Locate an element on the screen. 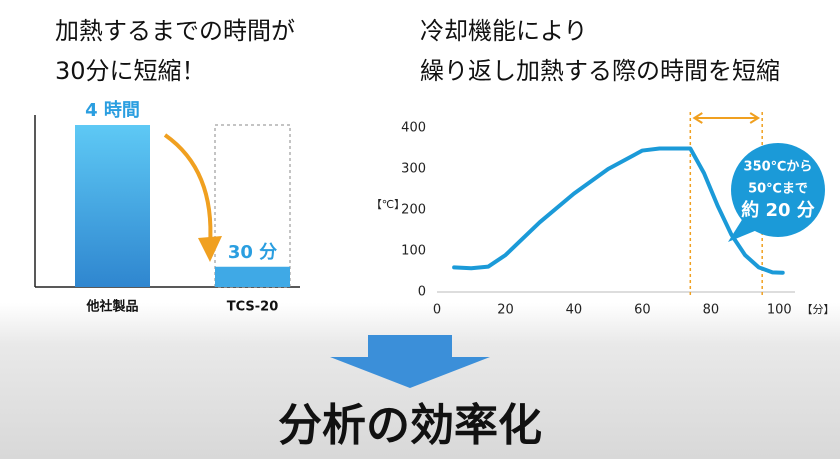 Image resolution: width=840 pixels, height=459 pixels. annotation: 50℃まで is located at coordinates (778, 189).